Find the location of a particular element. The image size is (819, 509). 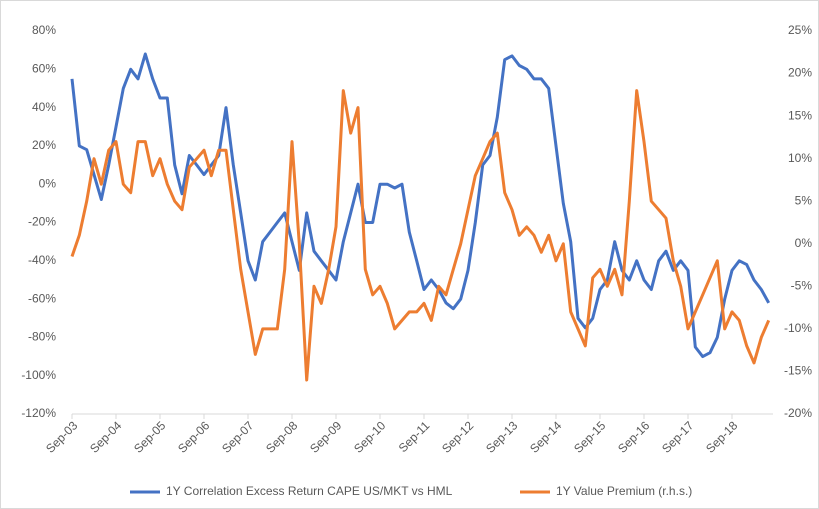

y-tick-label: -40% is located at coordinates (42, 260).